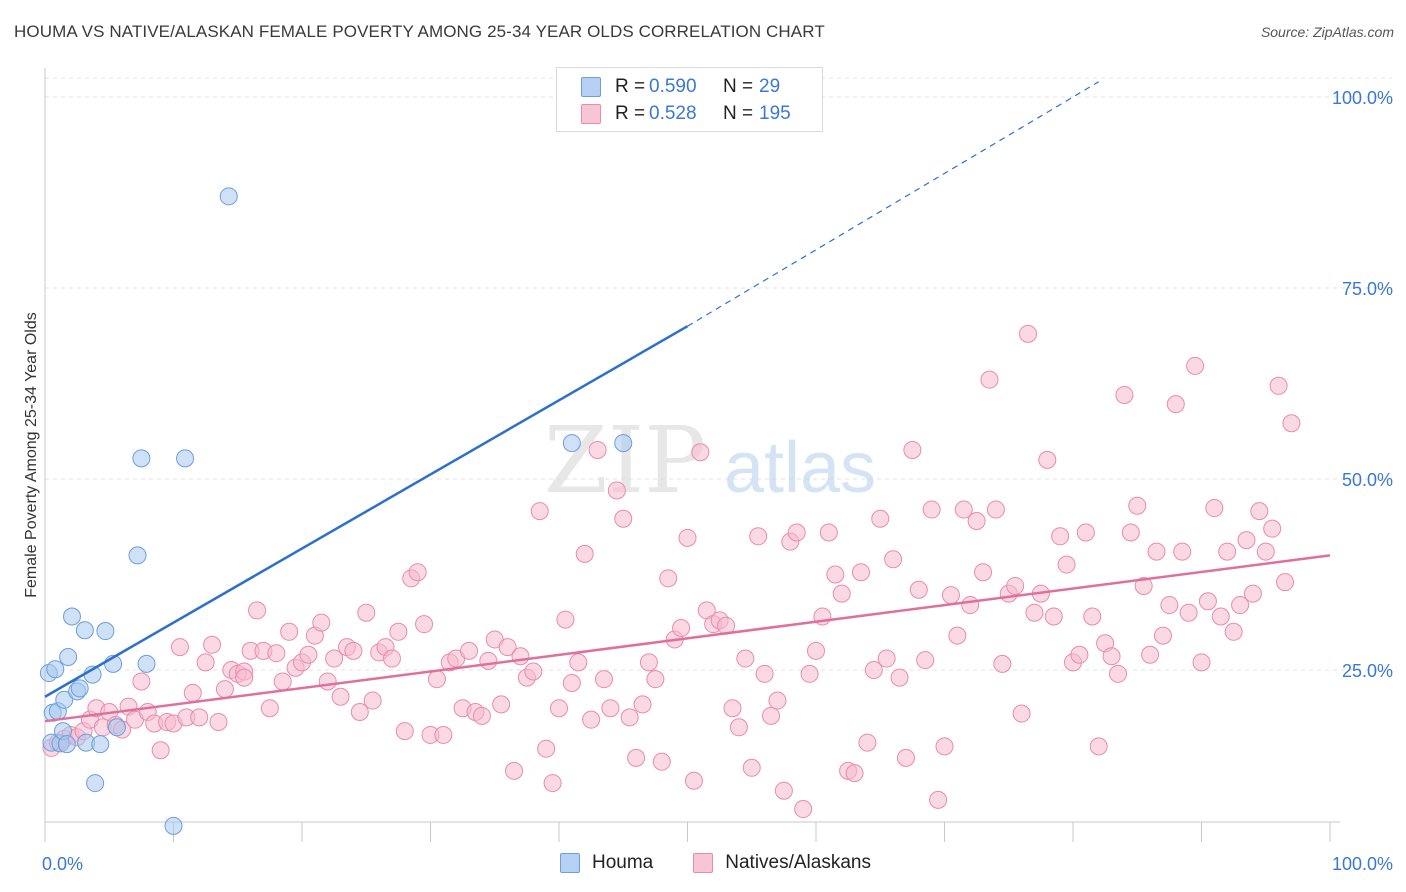  Describe the element at coordinates (570, 863) in the screenshot. I see `houma-swatch` at that location.